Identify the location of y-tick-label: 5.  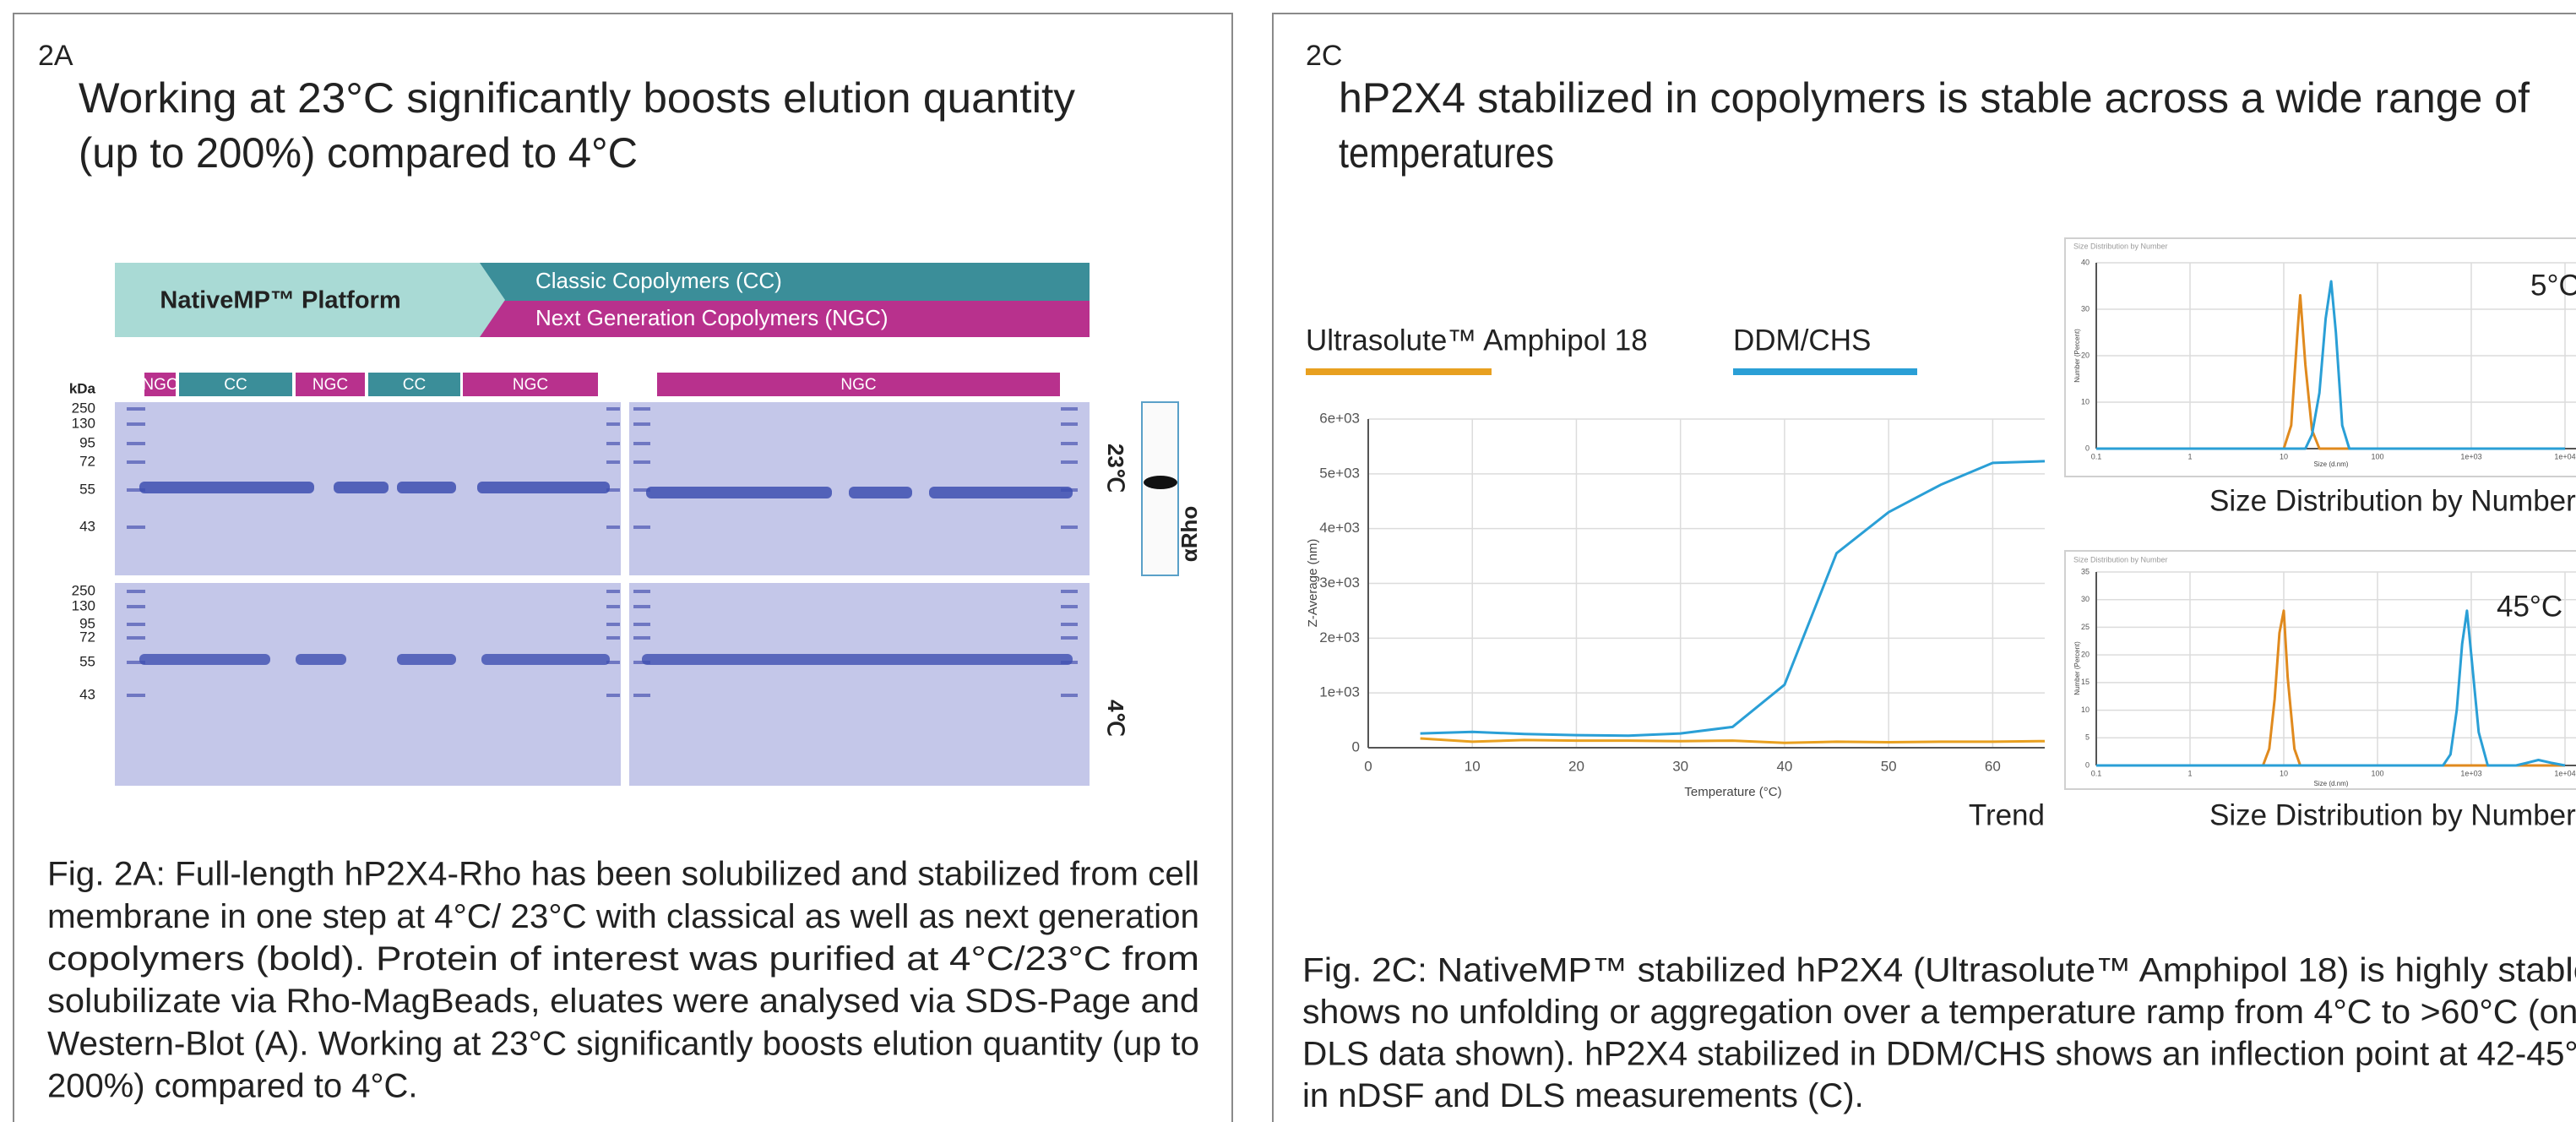
(2087, 737).